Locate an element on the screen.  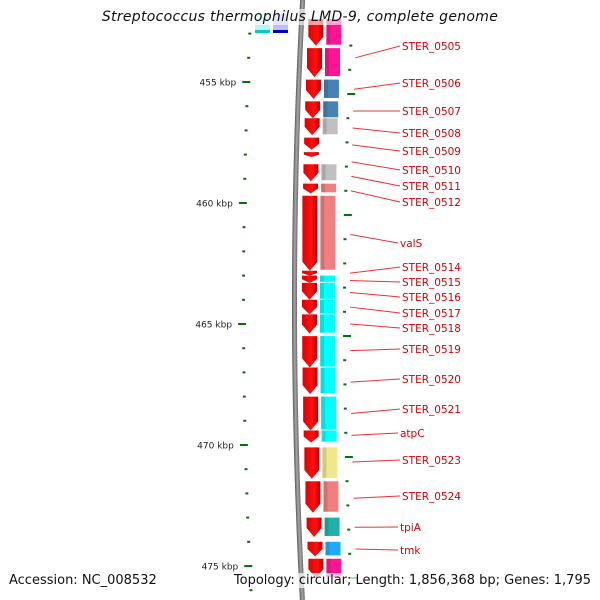
gene-label: STER_0510 is located at coordinates (431, 171).